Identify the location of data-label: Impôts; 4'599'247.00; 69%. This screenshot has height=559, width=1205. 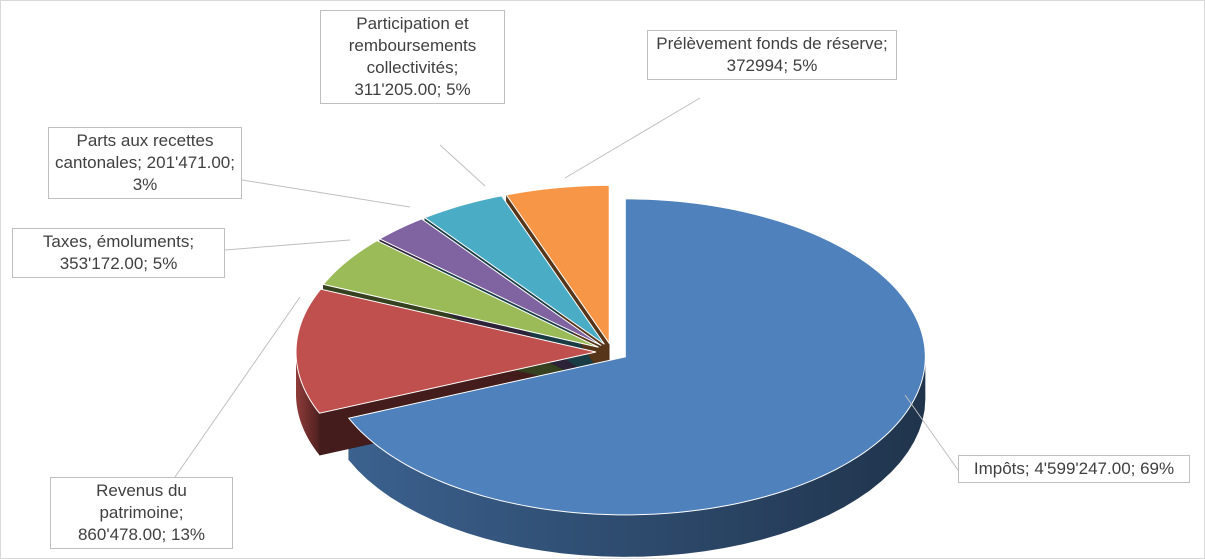
(1074, 469).